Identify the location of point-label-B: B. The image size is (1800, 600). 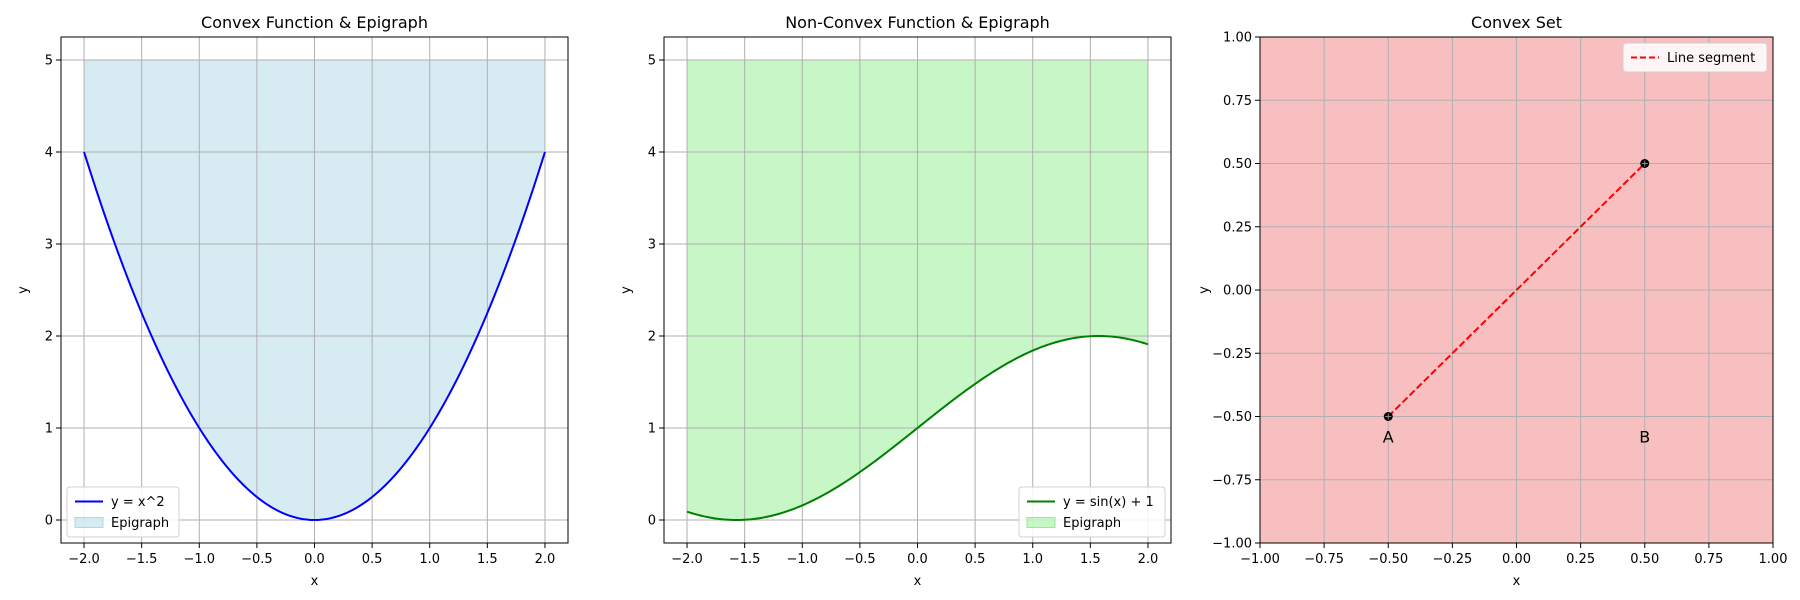
(1644, 437).